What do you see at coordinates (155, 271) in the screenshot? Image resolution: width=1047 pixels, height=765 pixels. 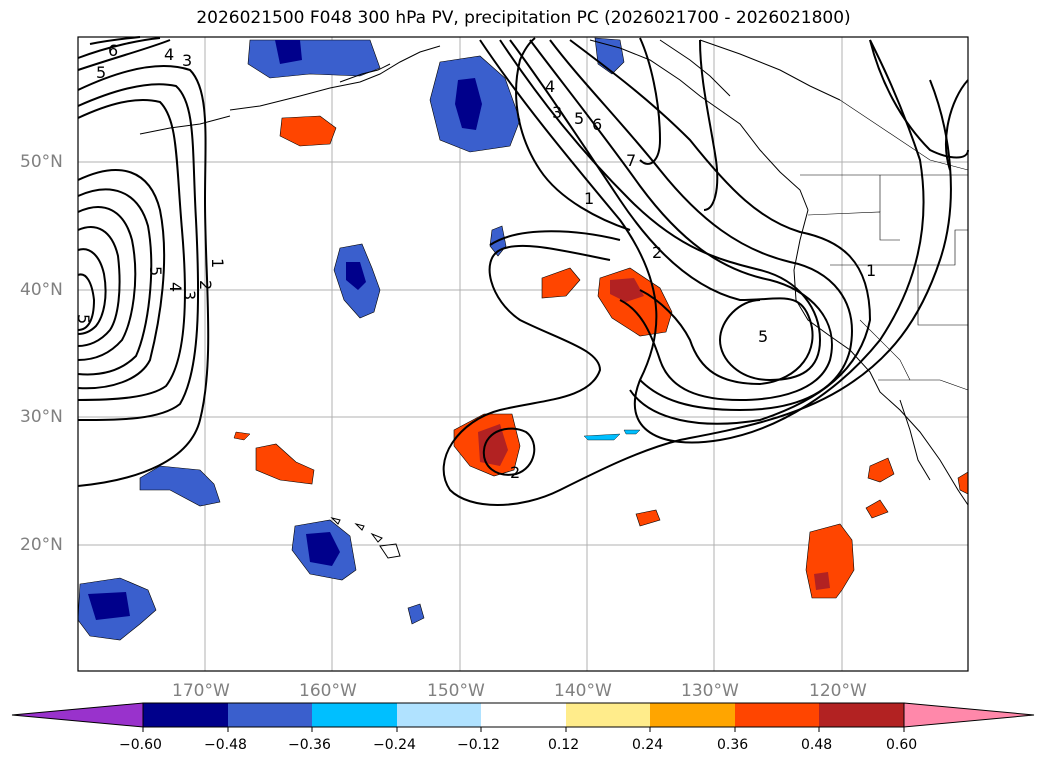 I see `contour-label-west-5: 5` at bounding box center [155, 271].